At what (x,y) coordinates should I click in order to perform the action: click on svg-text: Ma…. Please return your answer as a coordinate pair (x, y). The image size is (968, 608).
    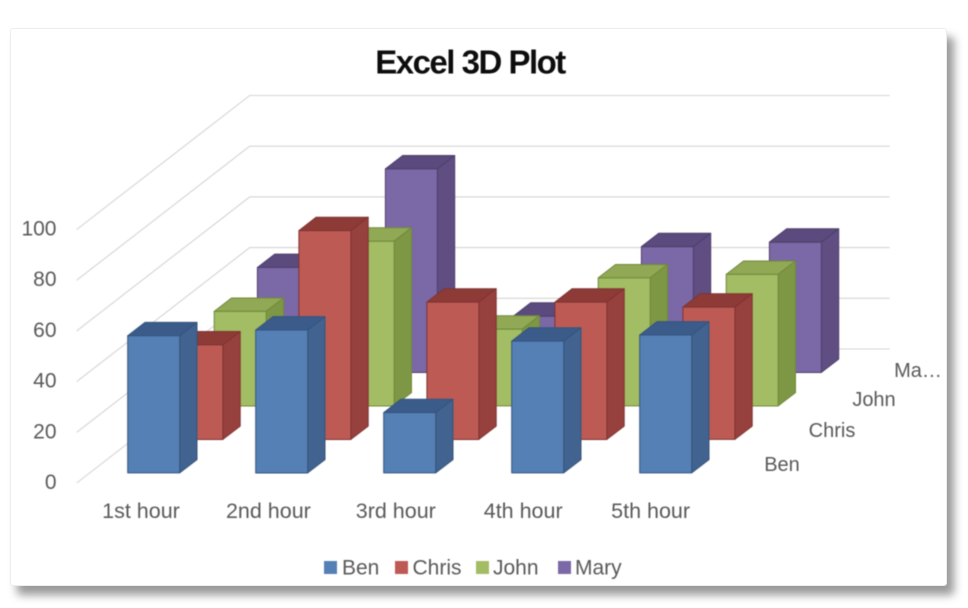
    Looking at the image, I should click on (918, 371).